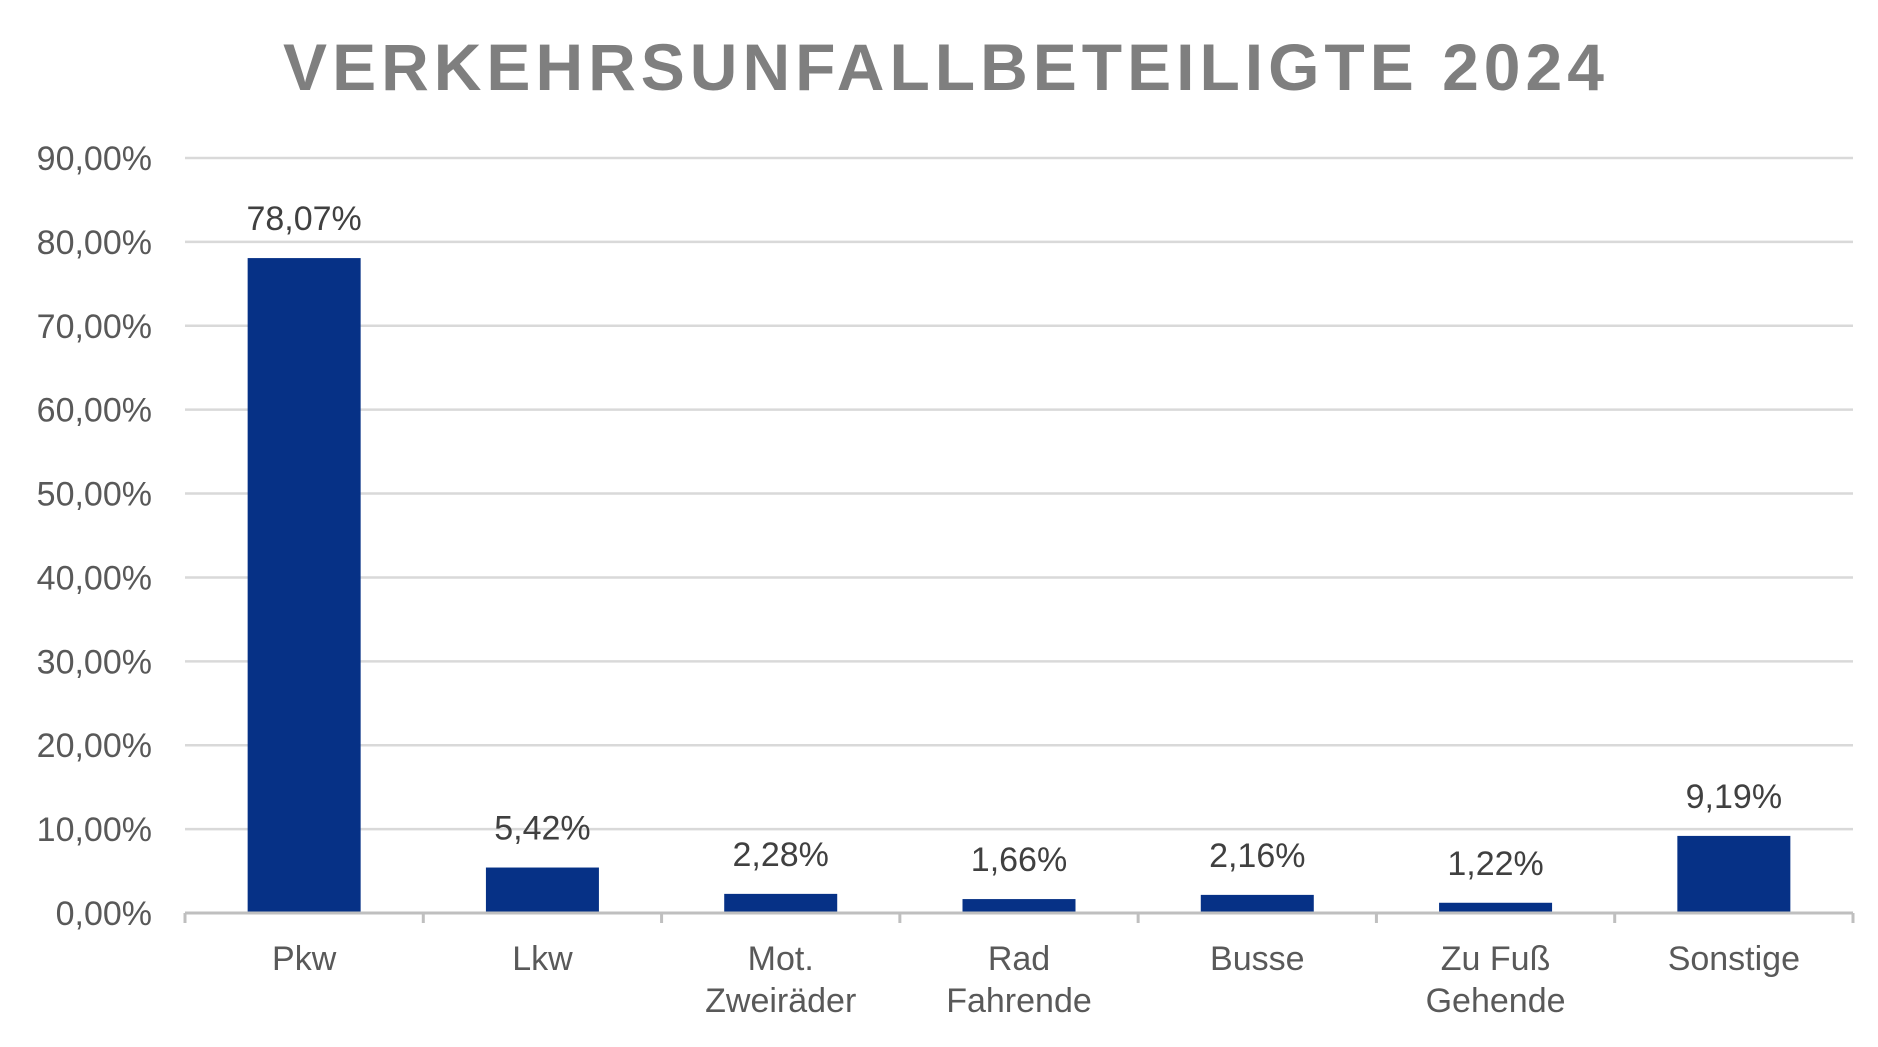 The height and width of the screenshot is (1047, 1878). Describe the element at coordinates (1019, 959) in the screenshot. I see `x-tick-label: Rad` at that location.